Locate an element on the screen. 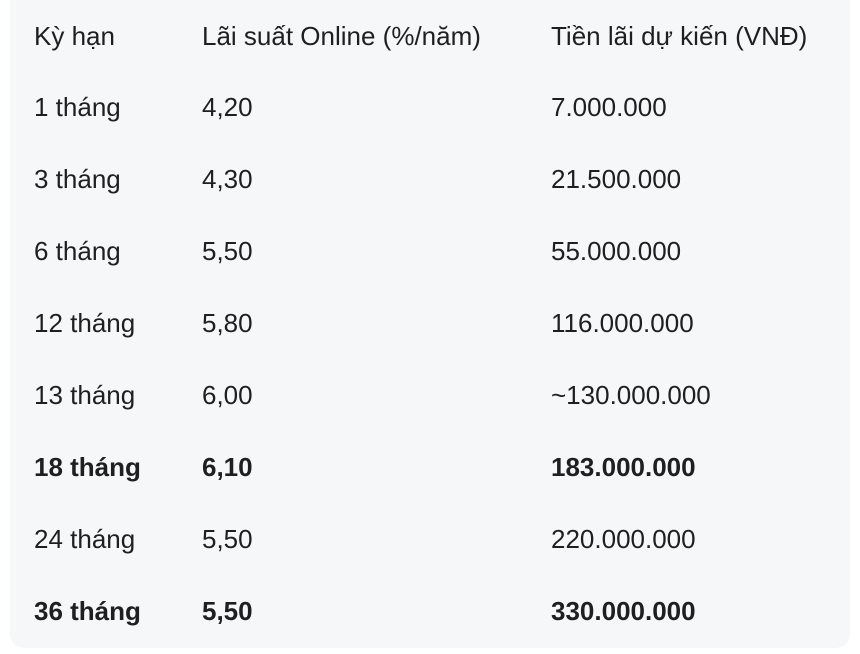  table-cell: 36 tháng is located at coordinates (87, 611).